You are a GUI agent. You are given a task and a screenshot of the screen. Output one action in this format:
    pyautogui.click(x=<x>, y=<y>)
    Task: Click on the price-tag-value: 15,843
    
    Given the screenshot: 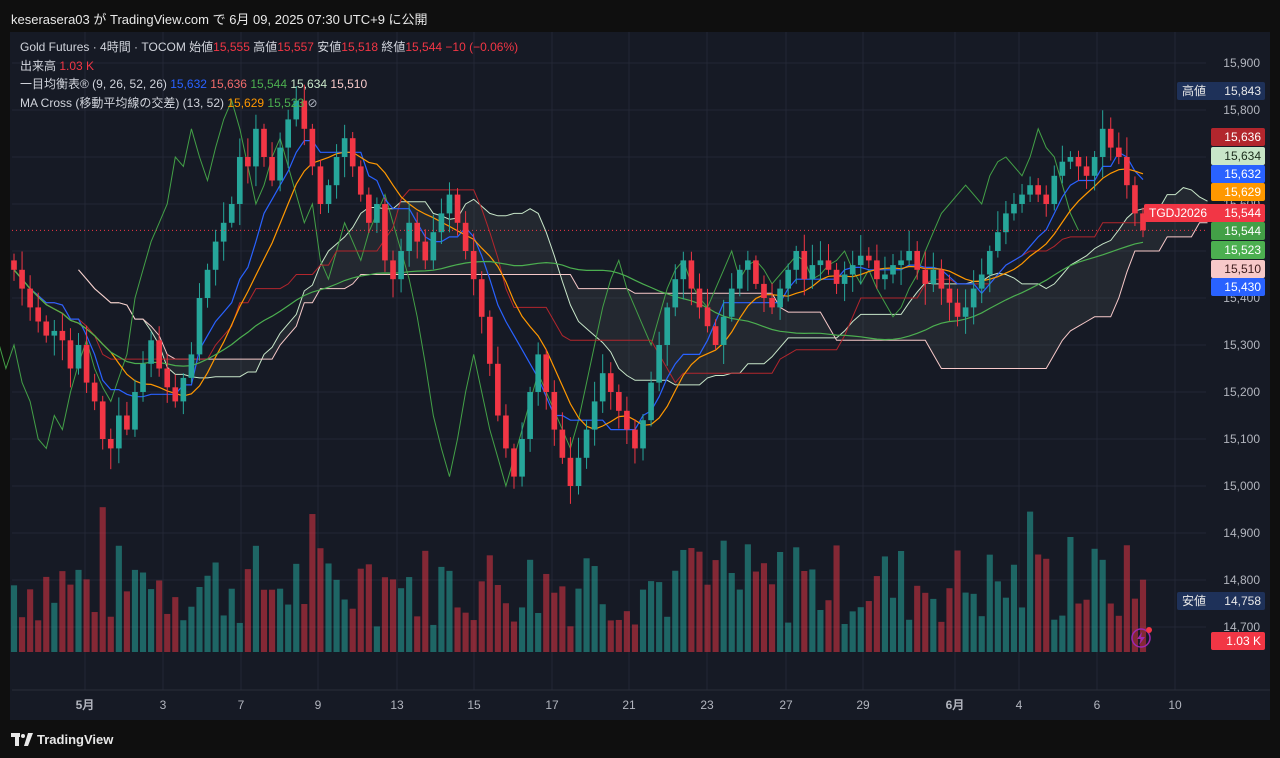 What is the action you would take?
    pyautogui.click(x=1242, y=91)
    